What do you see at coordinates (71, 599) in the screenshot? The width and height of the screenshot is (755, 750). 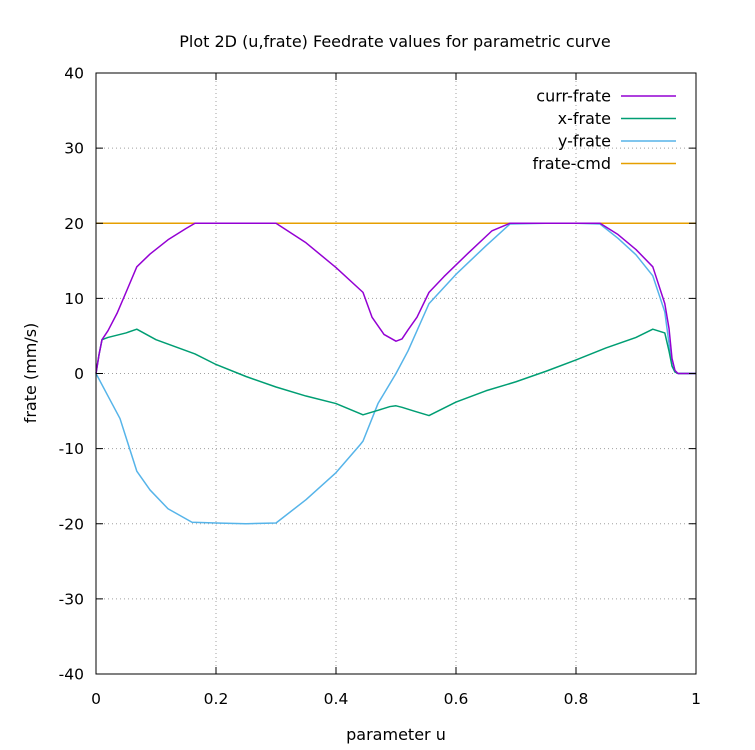 I see `y-tick-label: -30` at bounding box center [71, 599].